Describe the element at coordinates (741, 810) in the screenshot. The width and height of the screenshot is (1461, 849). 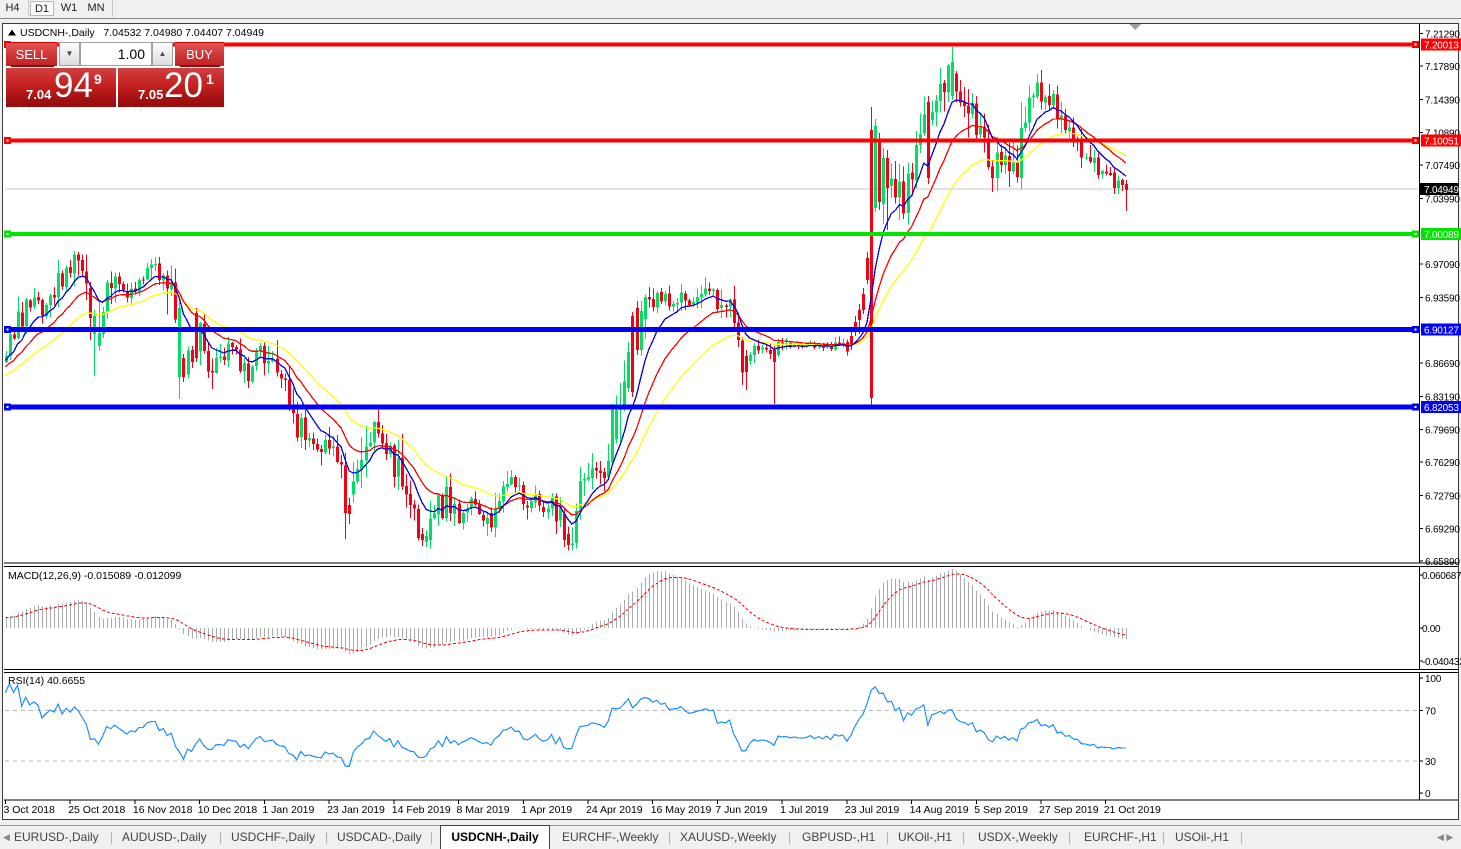
I see `svg-text: 7 Jun 2019` at that location.